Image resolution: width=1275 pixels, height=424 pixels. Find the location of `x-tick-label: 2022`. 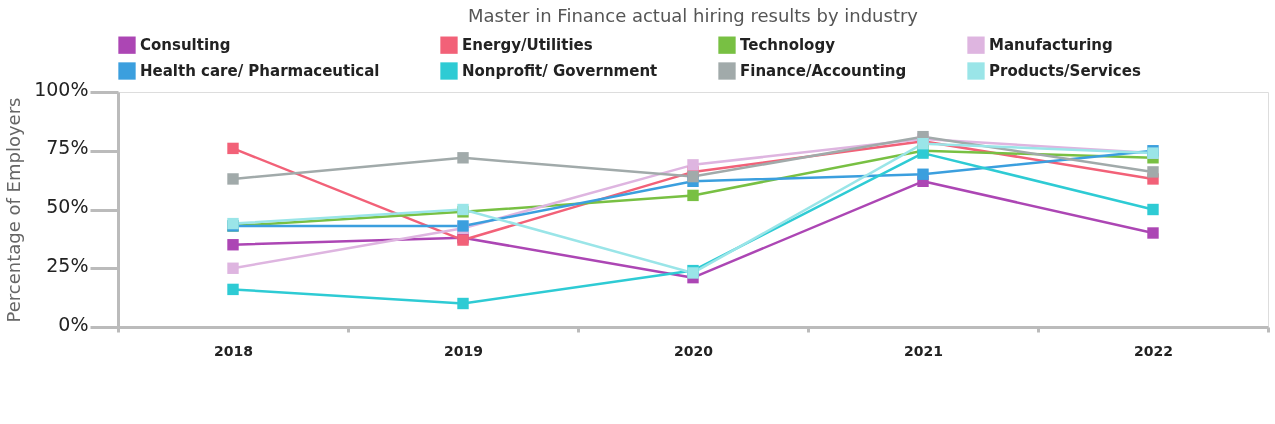

x-tick-label: 2022 is located at coordinates (1153, 350).